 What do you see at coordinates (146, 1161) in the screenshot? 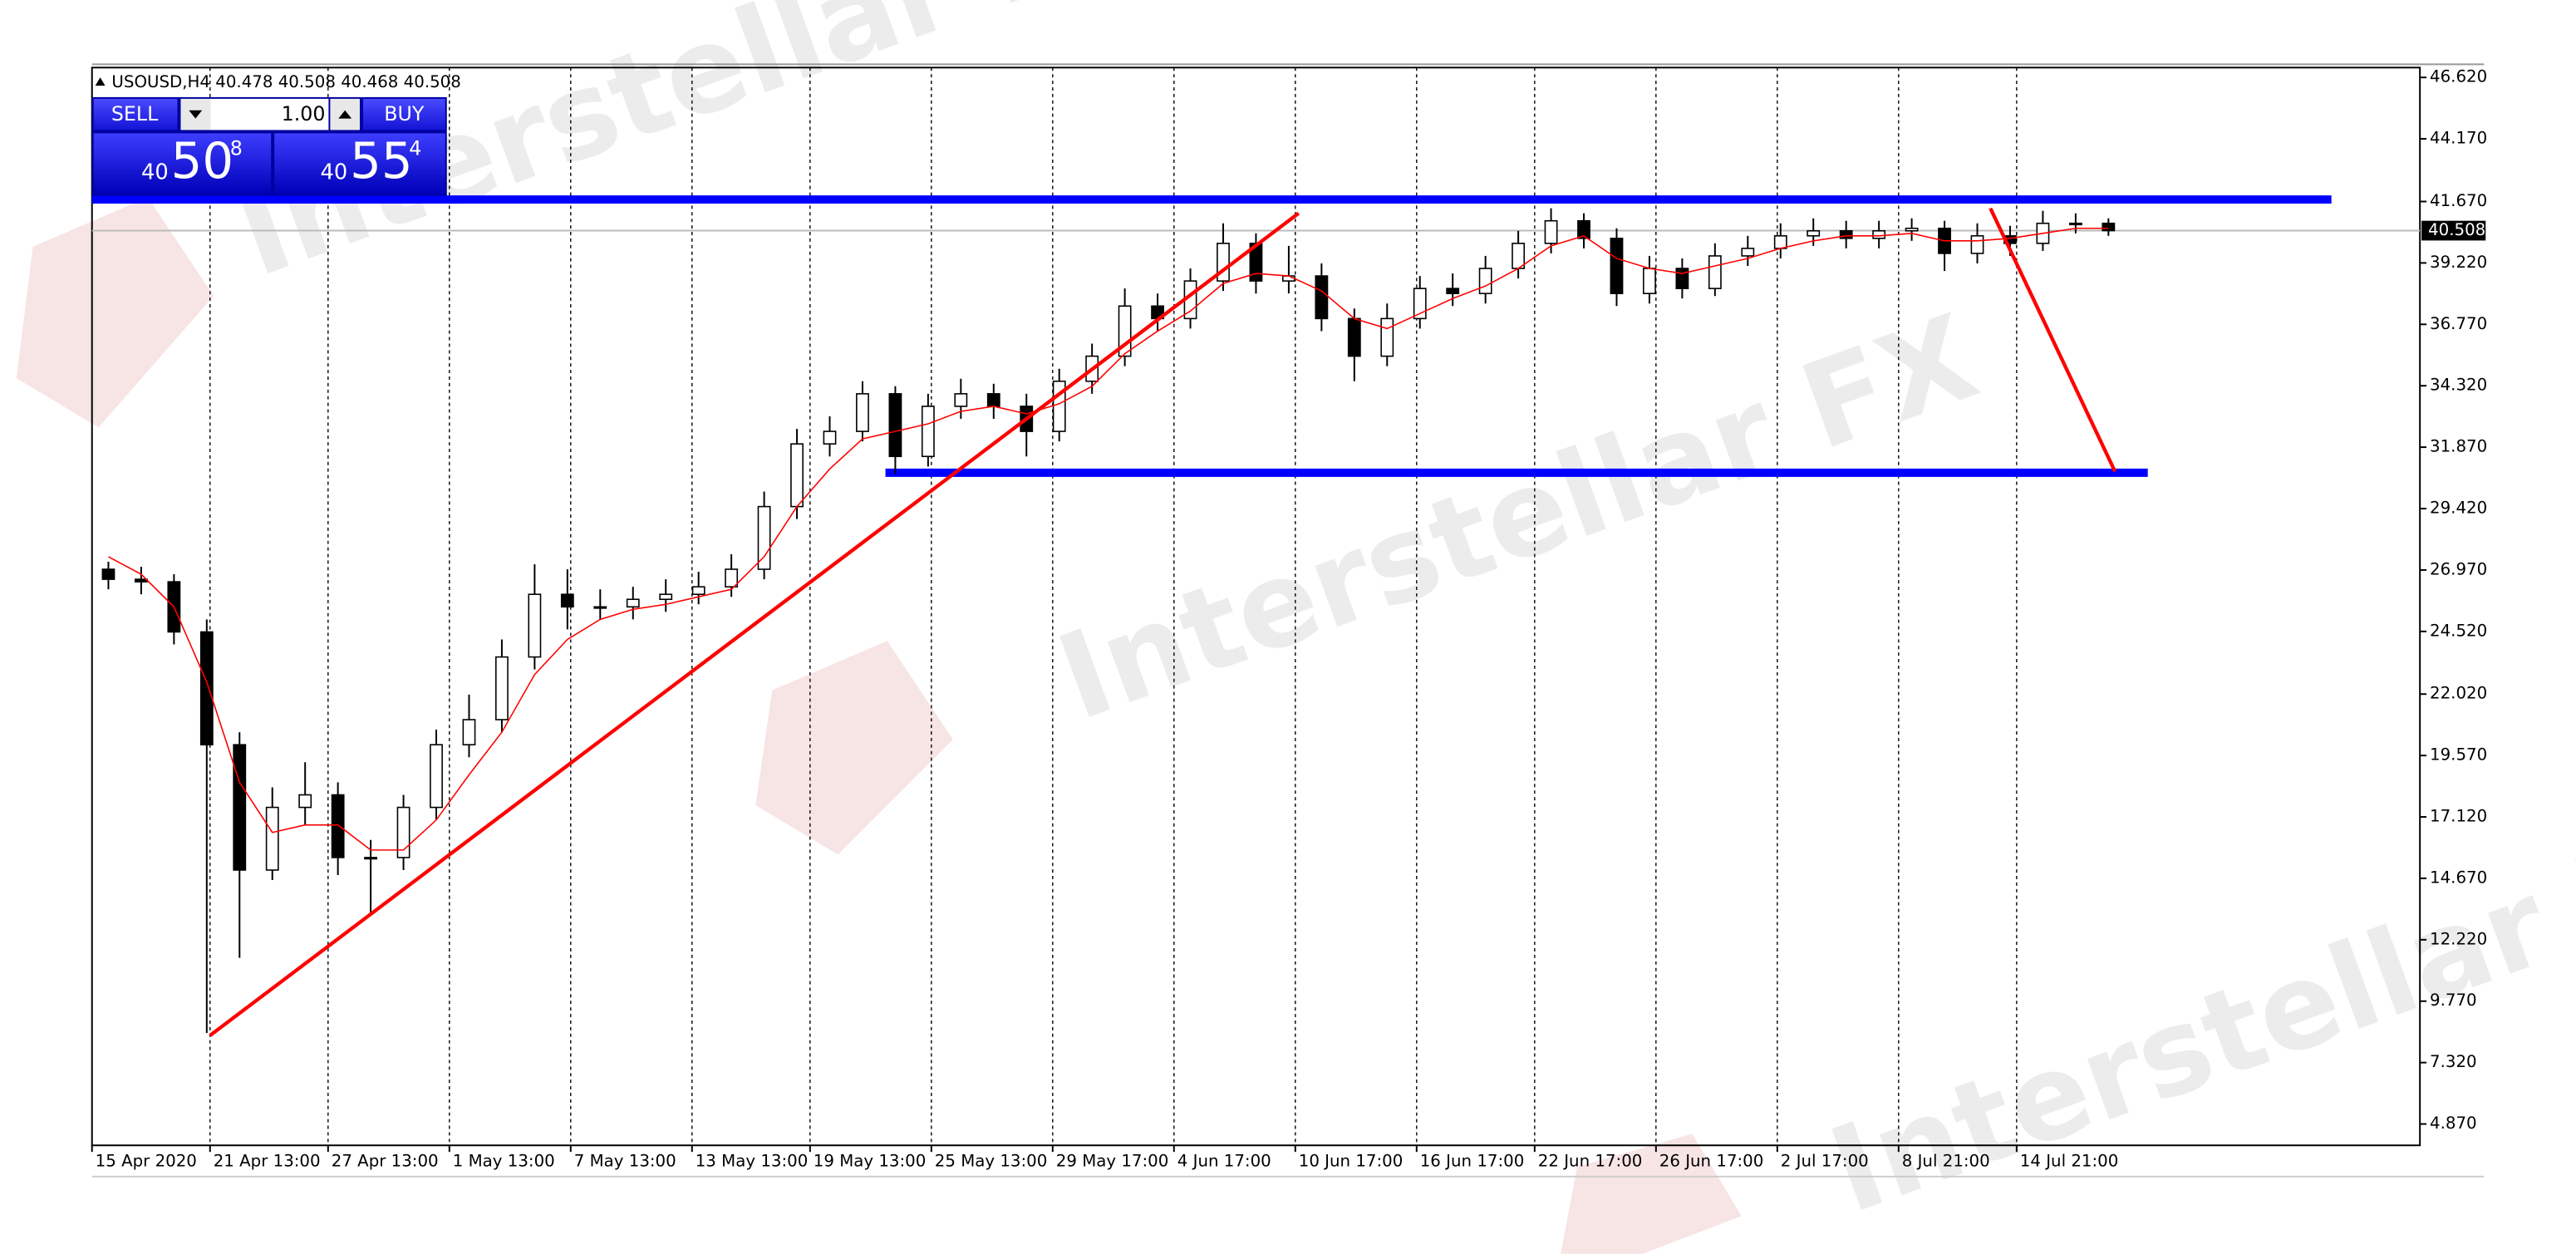
I see `x-tick-label: 15 Apr 2020` at bounding box center [146, 1161].